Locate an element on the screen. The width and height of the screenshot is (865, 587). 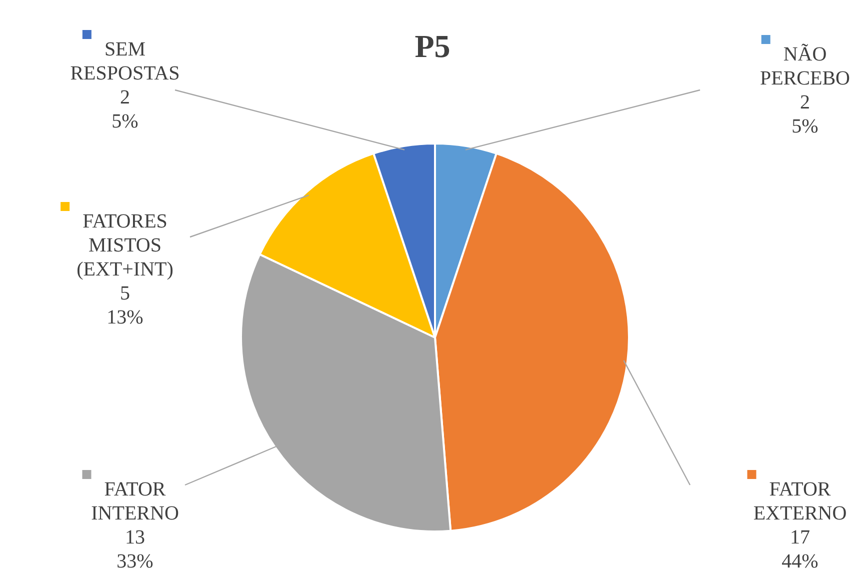
chart-title: P5 is located at coordinates (432, 46).